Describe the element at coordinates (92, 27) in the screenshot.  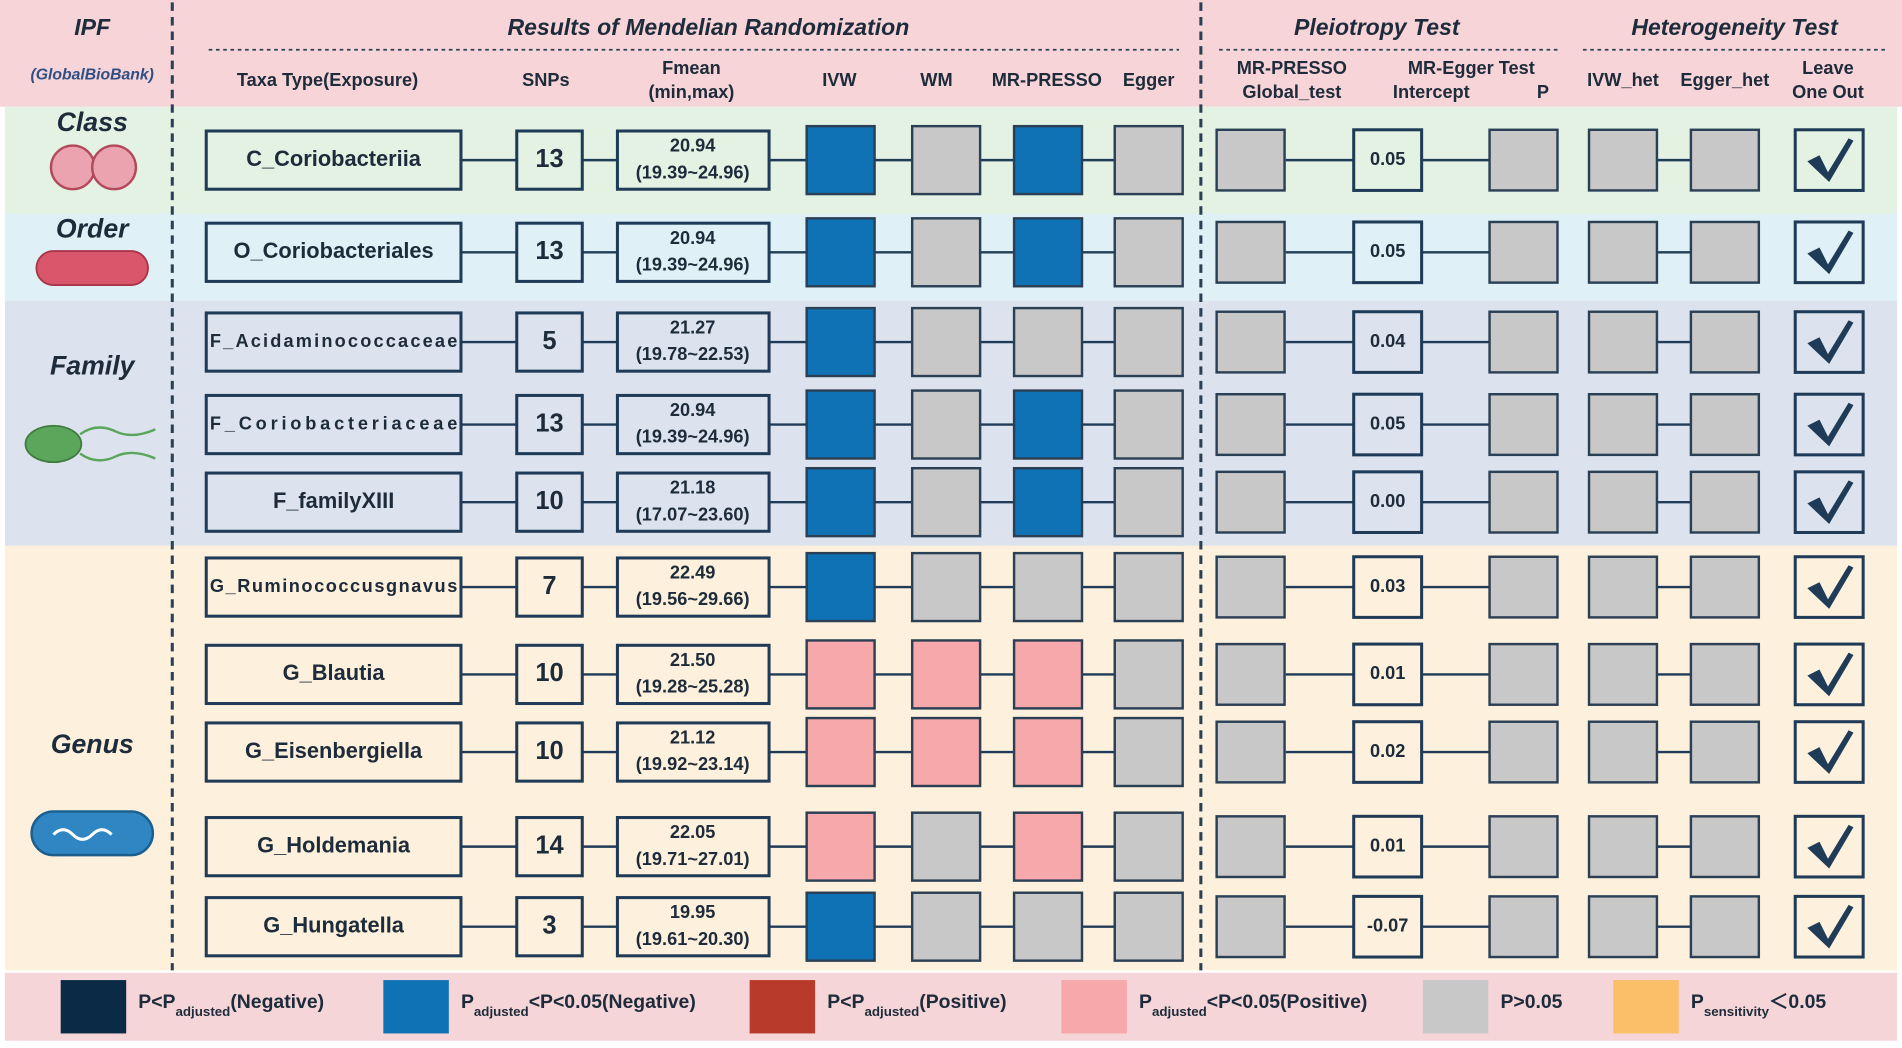
I see `outcome: IPF` at that location.